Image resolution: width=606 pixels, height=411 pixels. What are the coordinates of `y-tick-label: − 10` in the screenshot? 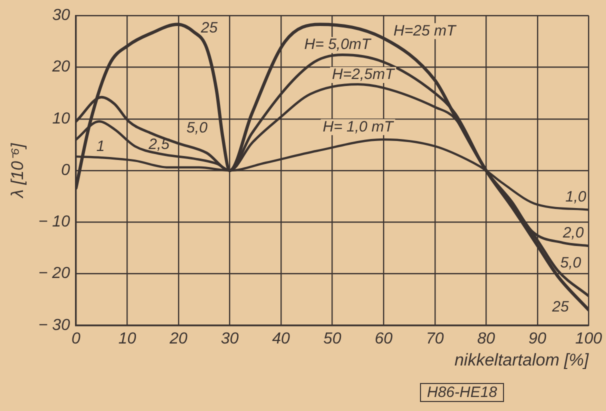 It's located at (54, 222).